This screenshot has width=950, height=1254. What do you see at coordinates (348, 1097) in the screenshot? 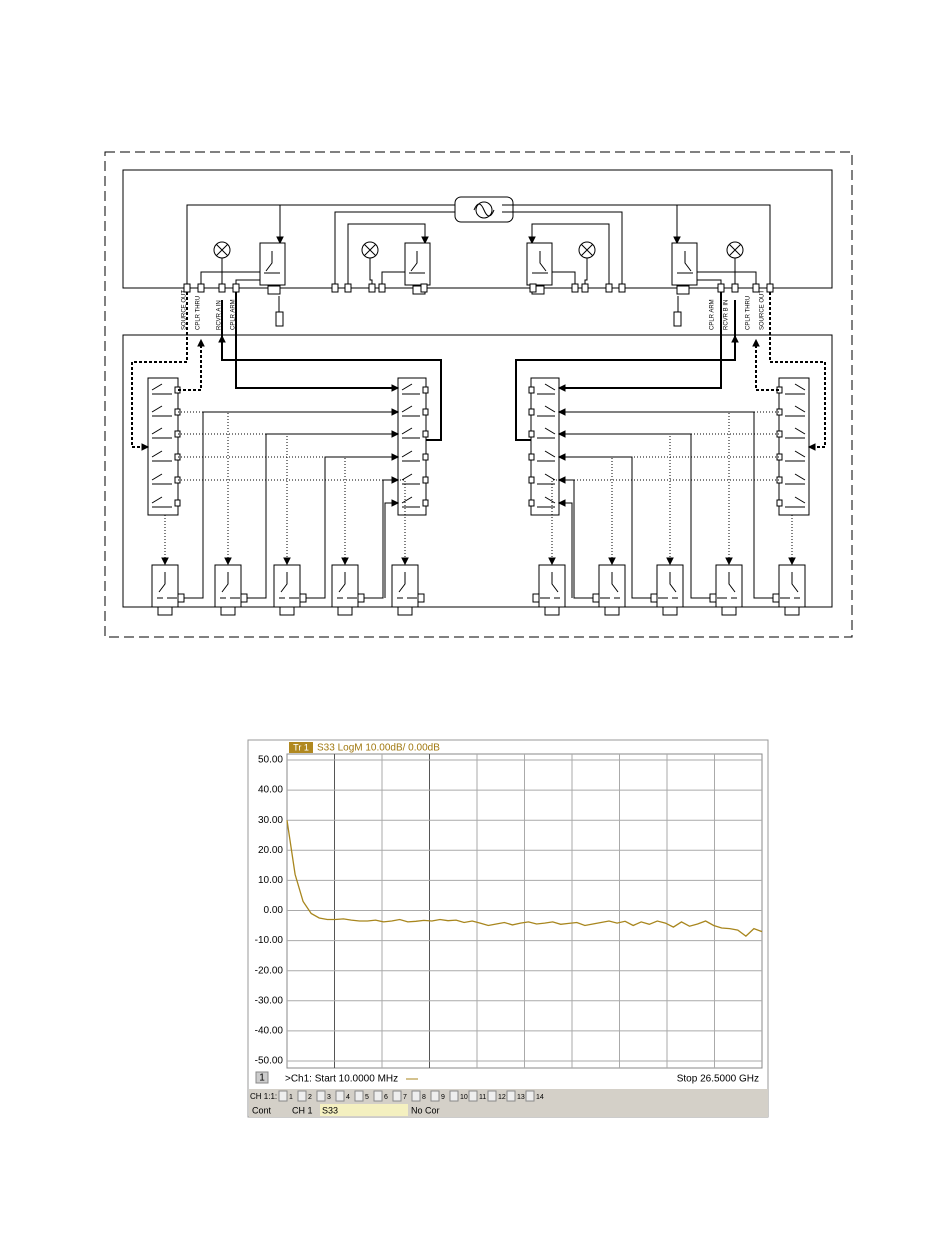
I see `channel-button-label: 4` at bounding box center [348, 1097].